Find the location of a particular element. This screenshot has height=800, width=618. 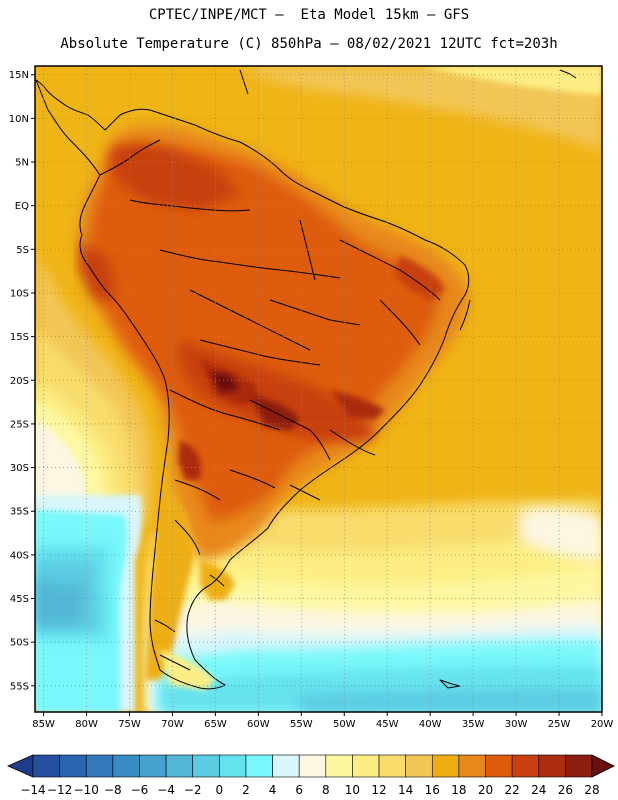

colorbar-low-arrow is located at coordinates (20, 766).